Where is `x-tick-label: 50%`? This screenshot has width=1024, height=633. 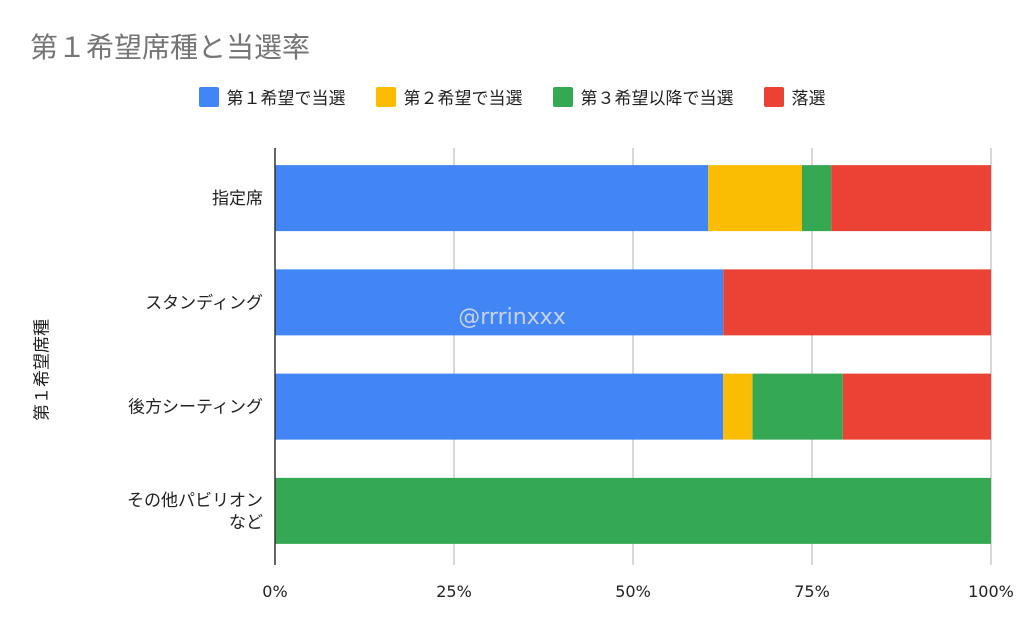
x-tick-label: 50% is located at coordinates (633, 591).